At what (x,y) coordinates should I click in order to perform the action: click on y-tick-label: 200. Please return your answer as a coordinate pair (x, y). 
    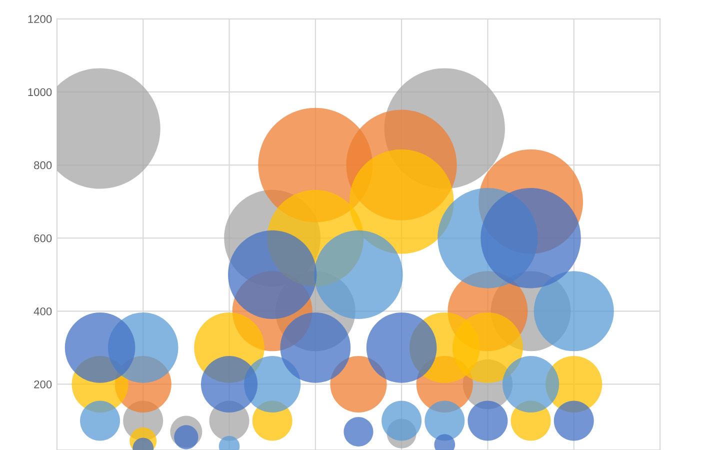
    Looking at the image, I should click on (43, 384).